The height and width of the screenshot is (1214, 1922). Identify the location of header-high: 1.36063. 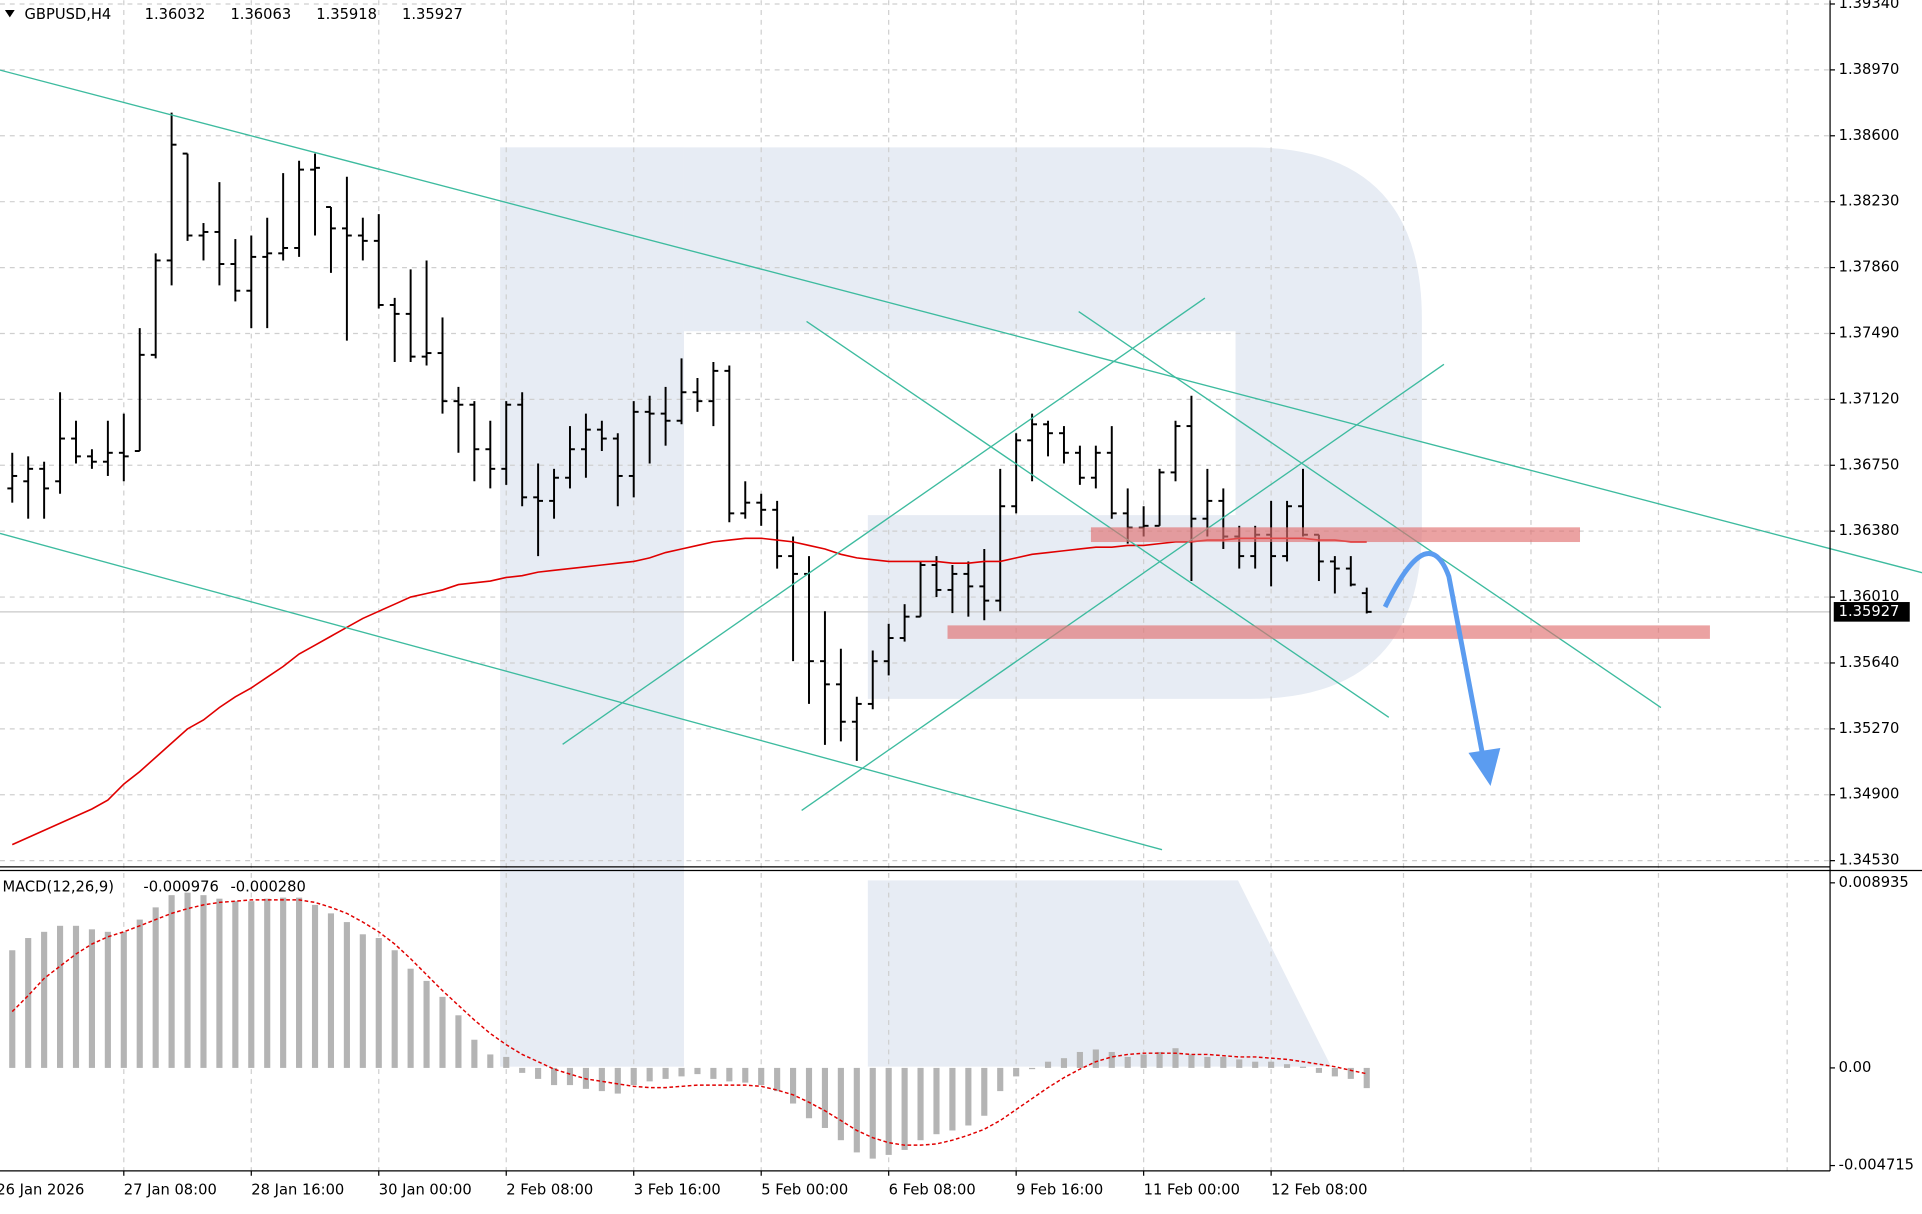
(260, 14).